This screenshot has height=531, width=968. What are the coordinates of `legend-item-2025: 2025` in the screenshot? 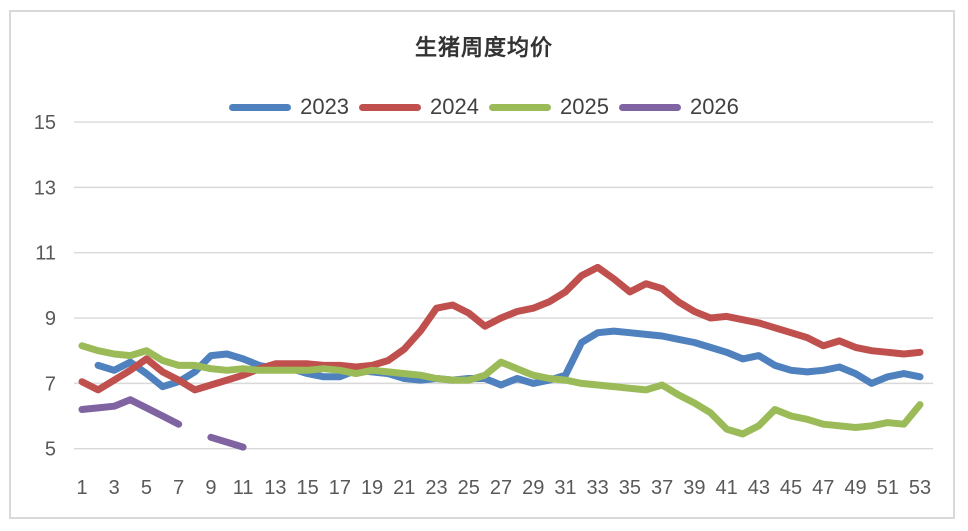 It's located at (549, 107).